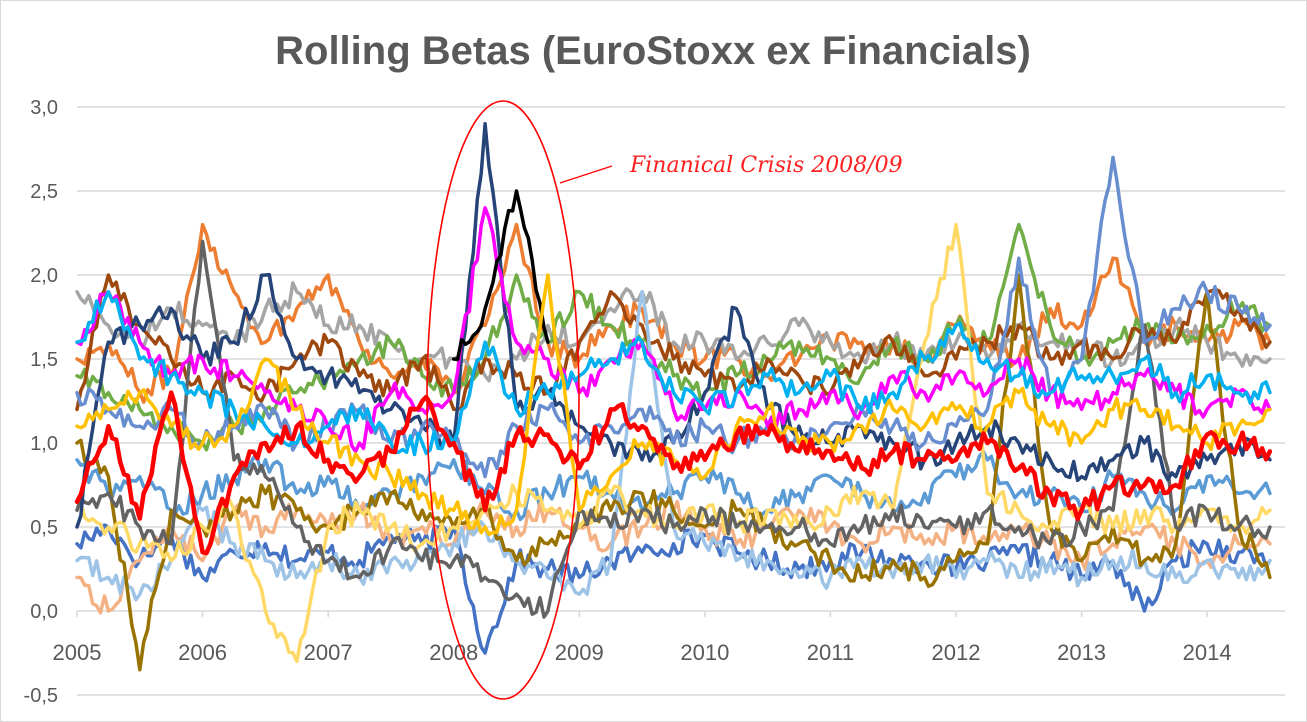 The height and width of the screenshot is (722, 1307). I want to click on y-tick-label: 1,5, so click(44, 360).